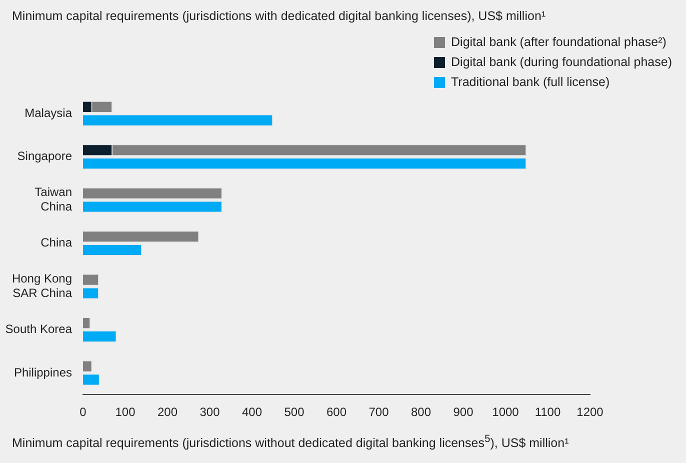 The height and width of the screenshot is (463, 686). Describe the element at coordinates (558, 42) in the screenshot. I see `legend-label: Digital bank (after foundational phase²)` at that location.